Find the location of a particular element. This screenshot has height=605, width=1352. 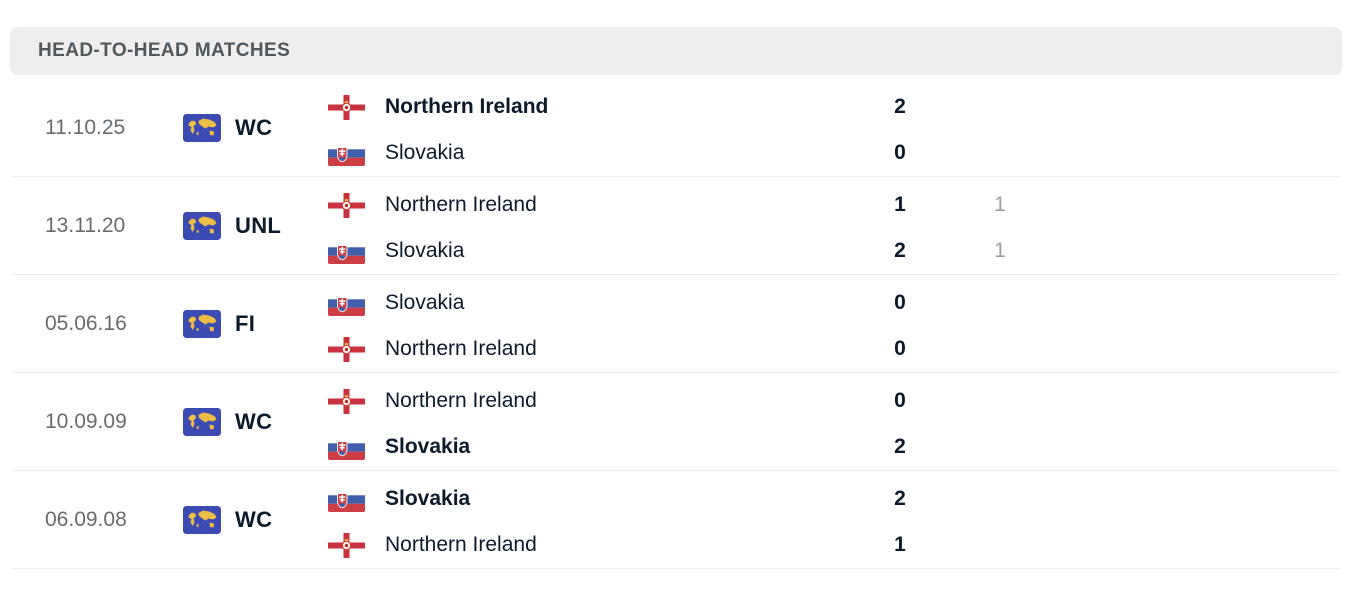

team-line-home: Slovakia 0 is located at coordinates (834, 303).